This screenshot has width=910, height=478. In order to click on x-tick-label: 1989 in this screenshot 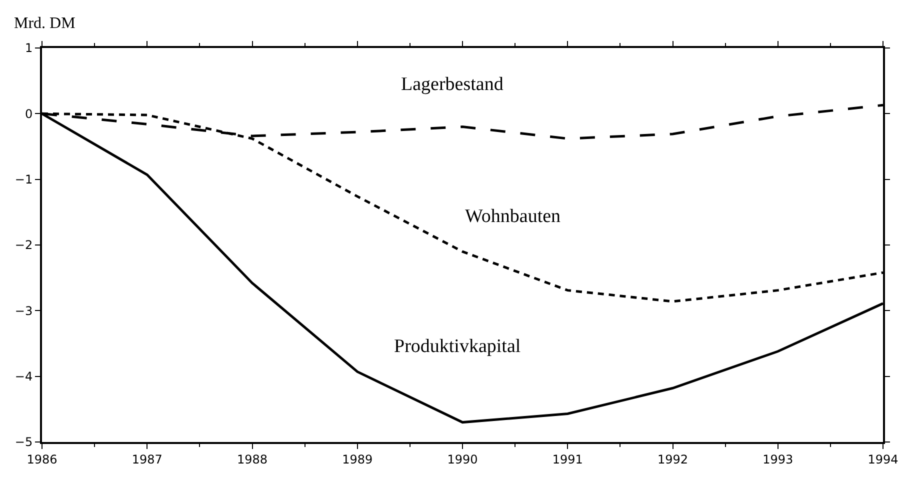, I will do `click(357, 459)`.